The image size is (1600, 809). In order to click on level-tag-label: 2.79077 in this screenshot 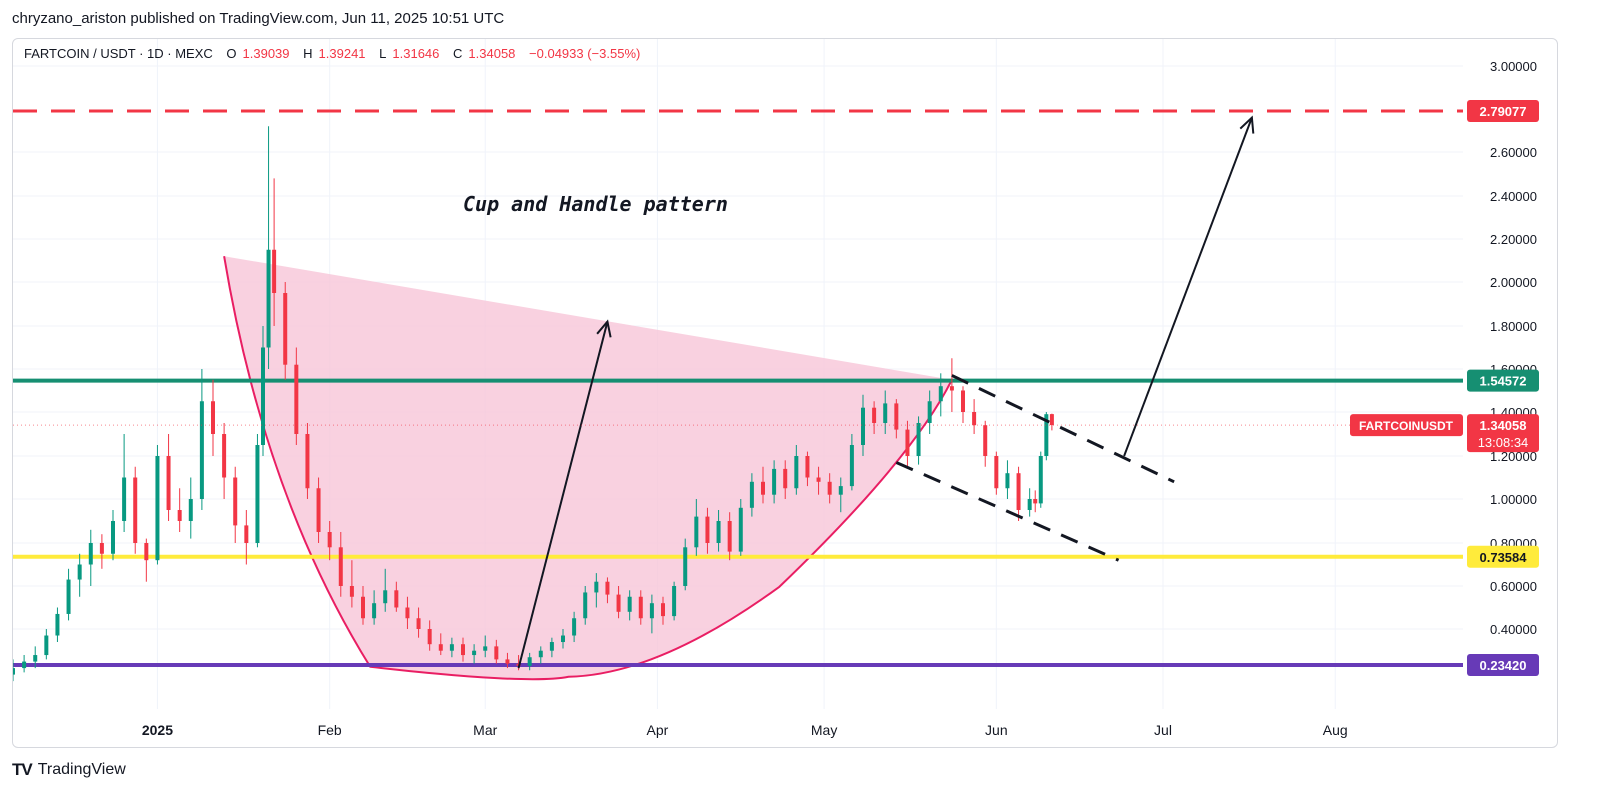, I will do `click(1503, 111)`.